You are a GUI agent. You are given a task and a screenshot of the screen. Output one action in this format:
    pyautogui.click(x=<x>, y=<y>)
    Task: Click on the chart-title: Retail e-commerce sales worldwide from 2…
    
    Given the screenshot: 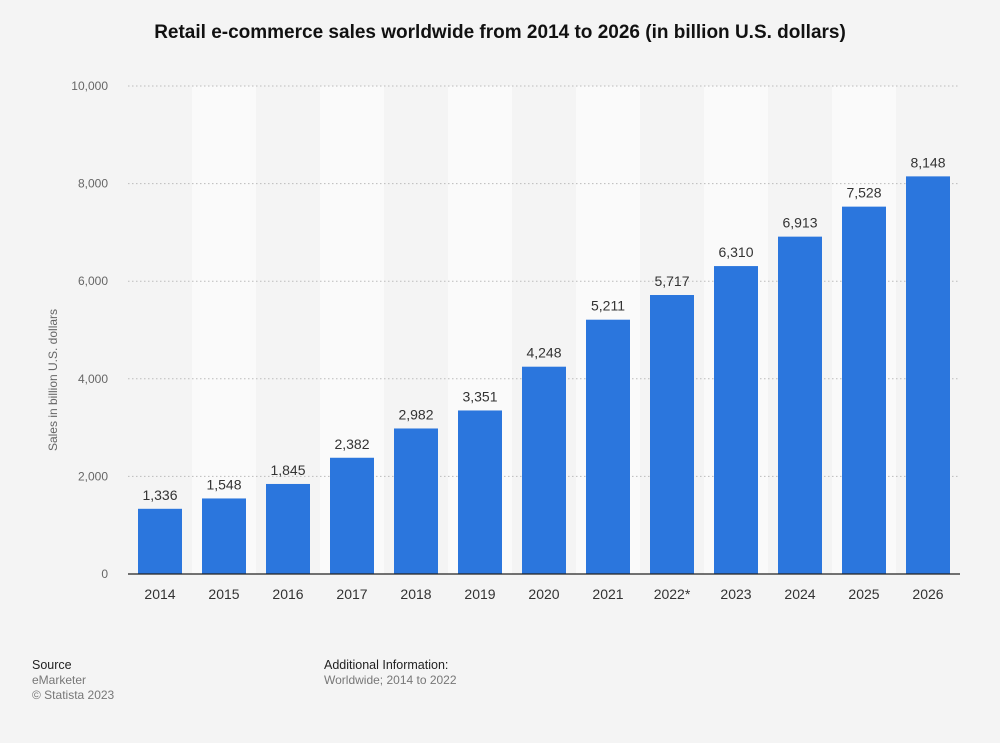 What is the action you would take?
    pyautogui.click(x=500, y=32)
    